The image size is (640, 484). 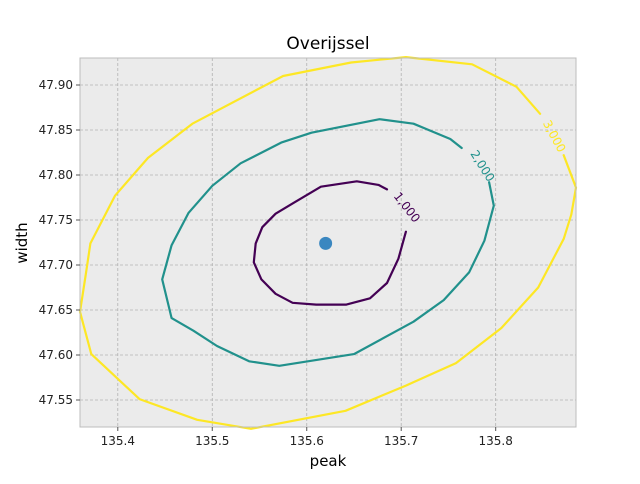 What do you see at coordinates (56, 130) in the screenshot?
I see `y-tick-label: 47.85` at bounding box center [56, 130].